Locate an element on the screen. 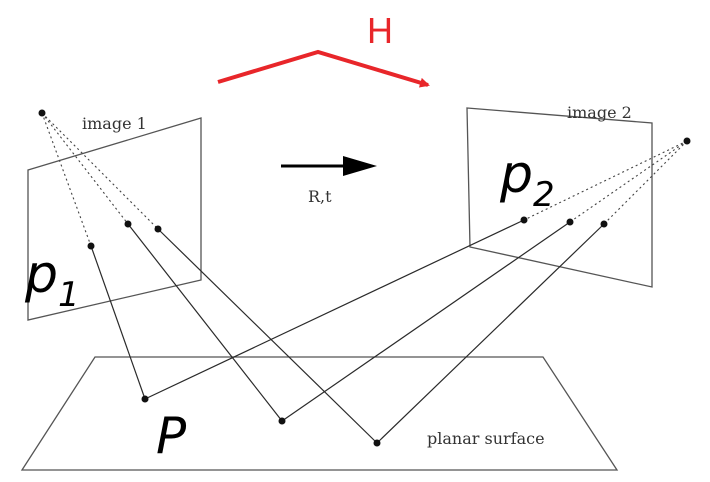  p2-label: p2 is located at coordinates (527, 180).